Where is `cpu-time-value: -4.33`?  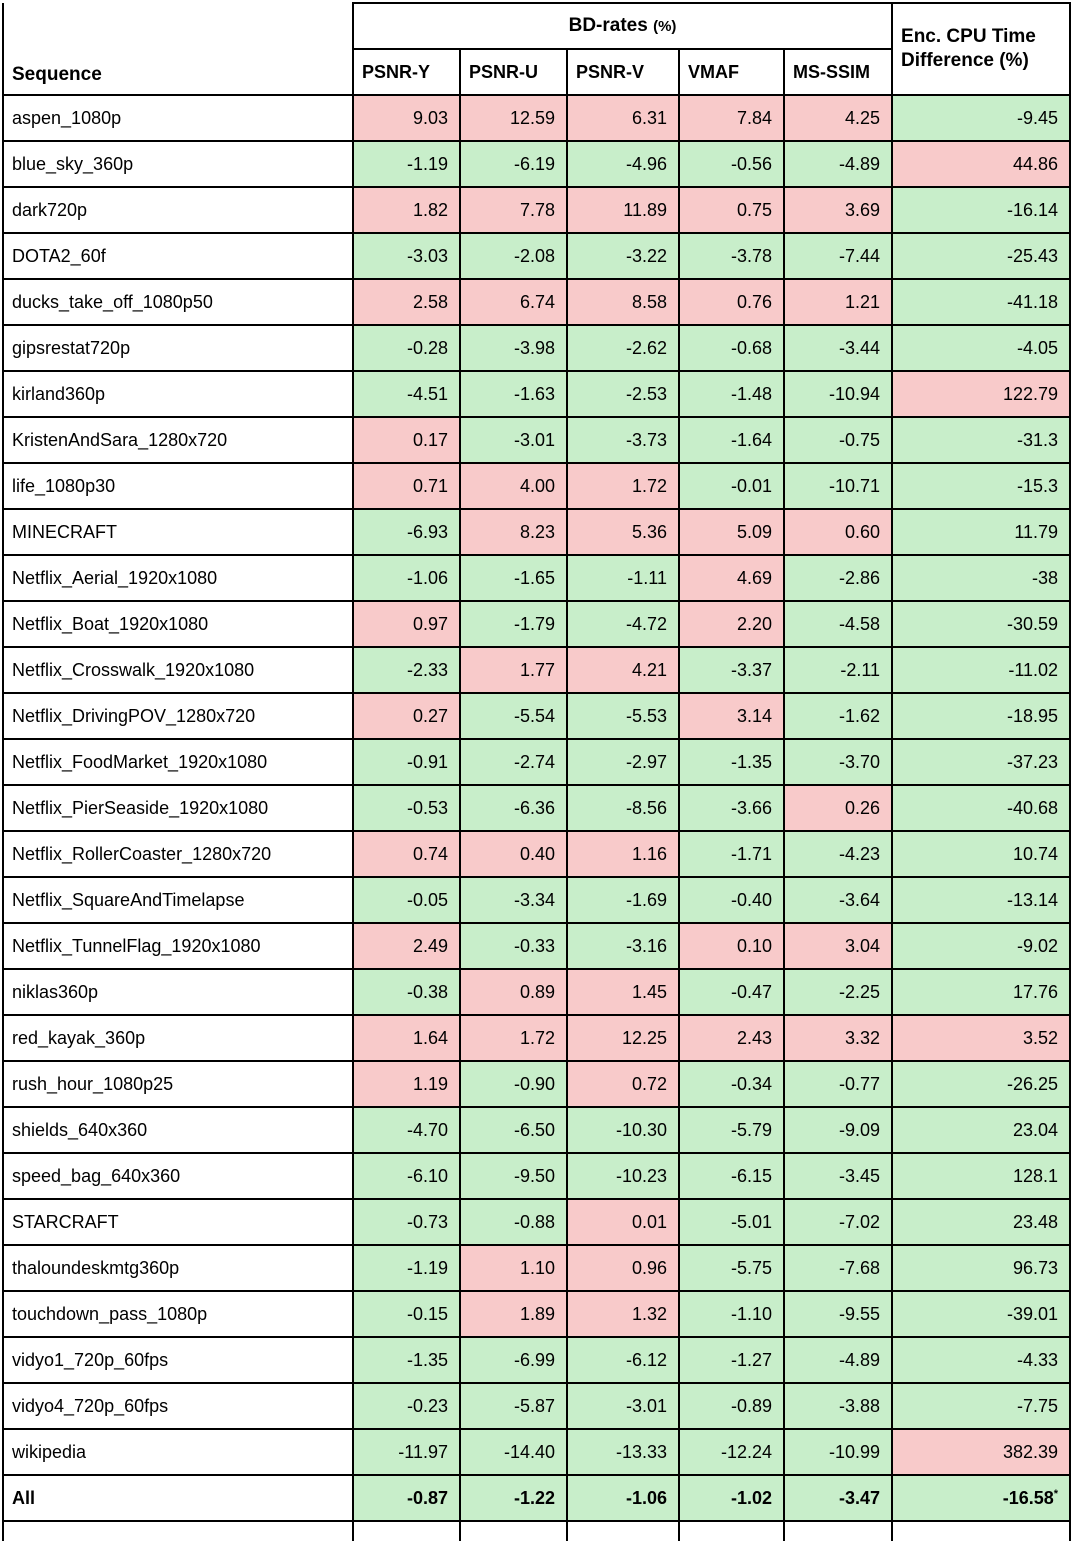 cpu-time-value: -4.33 is located at coordinates (981, 1360).